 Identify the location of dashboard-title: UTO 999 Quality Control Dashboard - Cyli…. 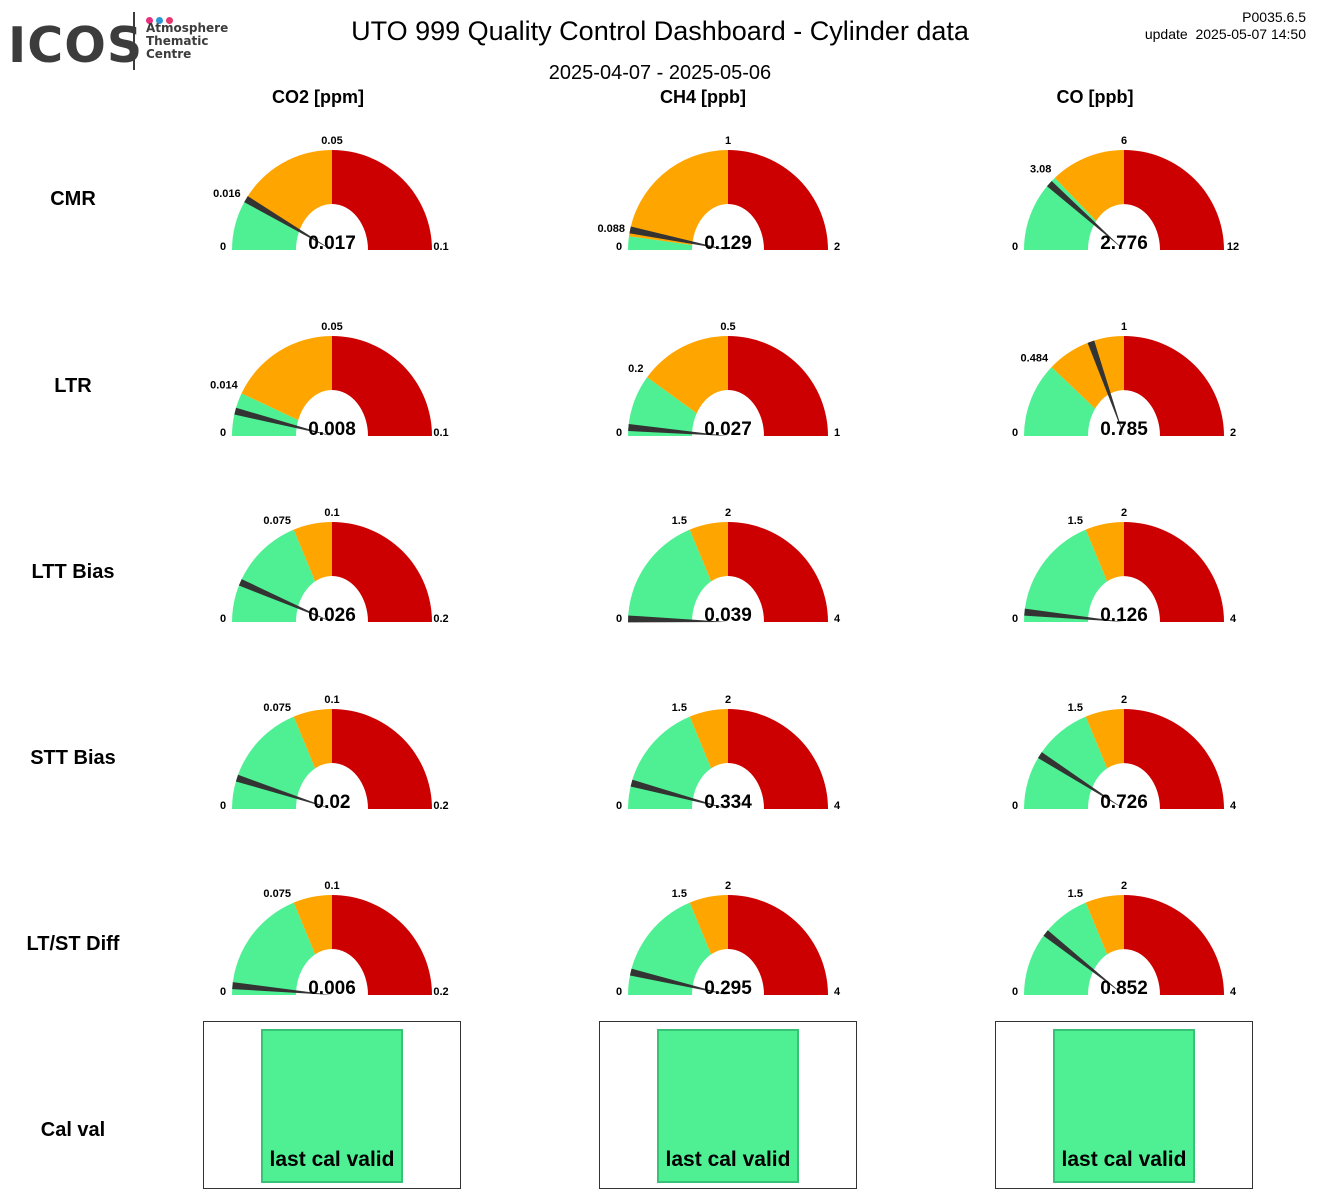
(660, 31).